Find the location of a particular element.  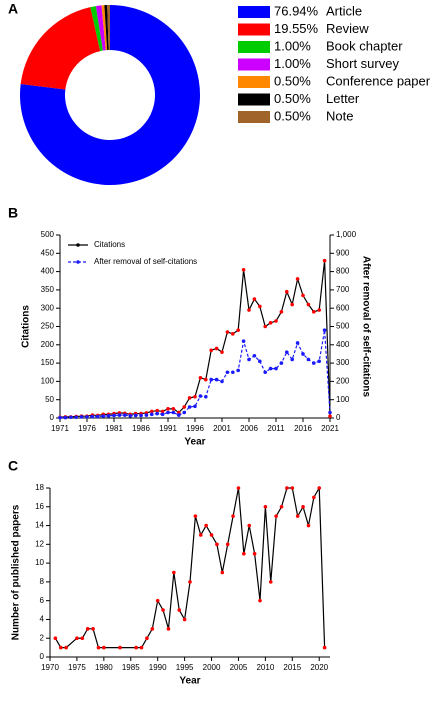

x-tick-label: 1985 is located at coordinates (131, 667).